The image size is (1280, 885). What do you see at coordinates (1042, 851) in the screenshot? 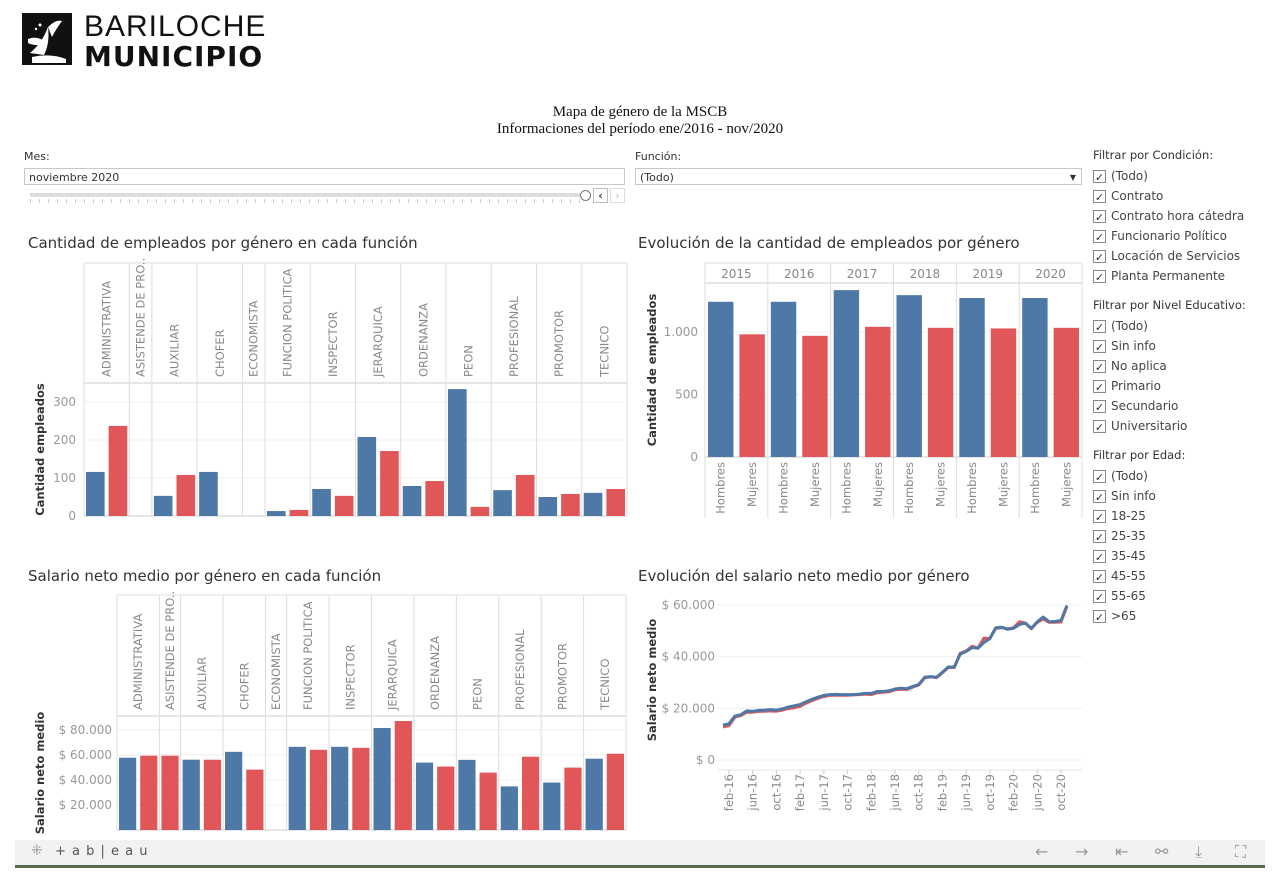
I see `undo-arrow-icon: ←` at bounding box center [1042, 851].